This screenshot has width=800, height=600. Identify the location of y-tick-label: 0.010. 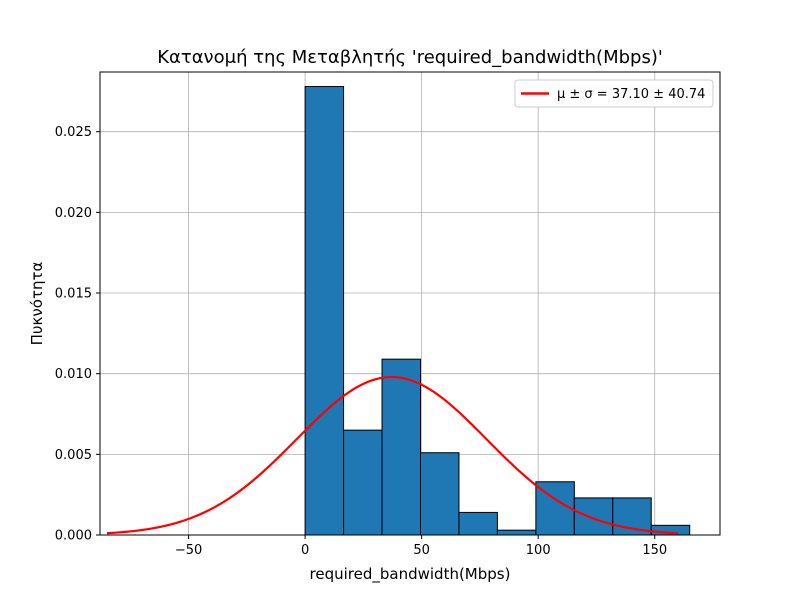
(73, 374).